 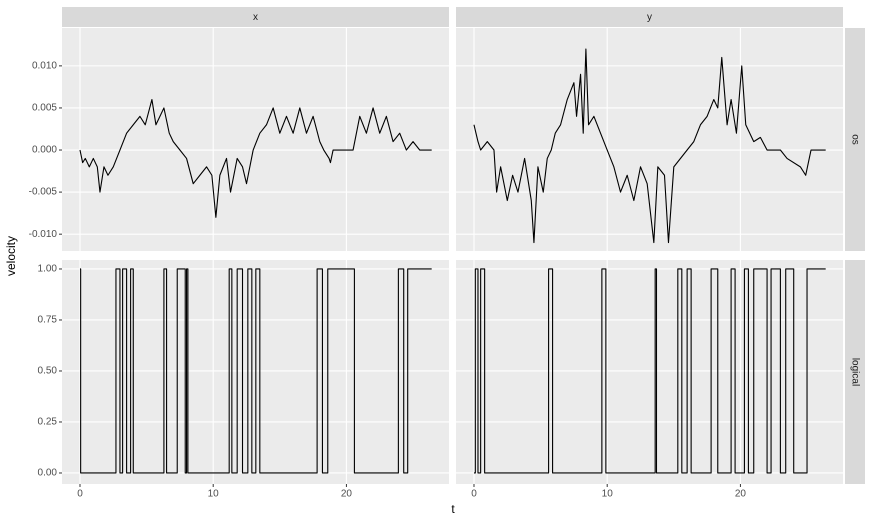 What do you see at coordinates (453, 509) in the screenshot?
I see `x-axis-title: t` at bounding box center [453, 509].